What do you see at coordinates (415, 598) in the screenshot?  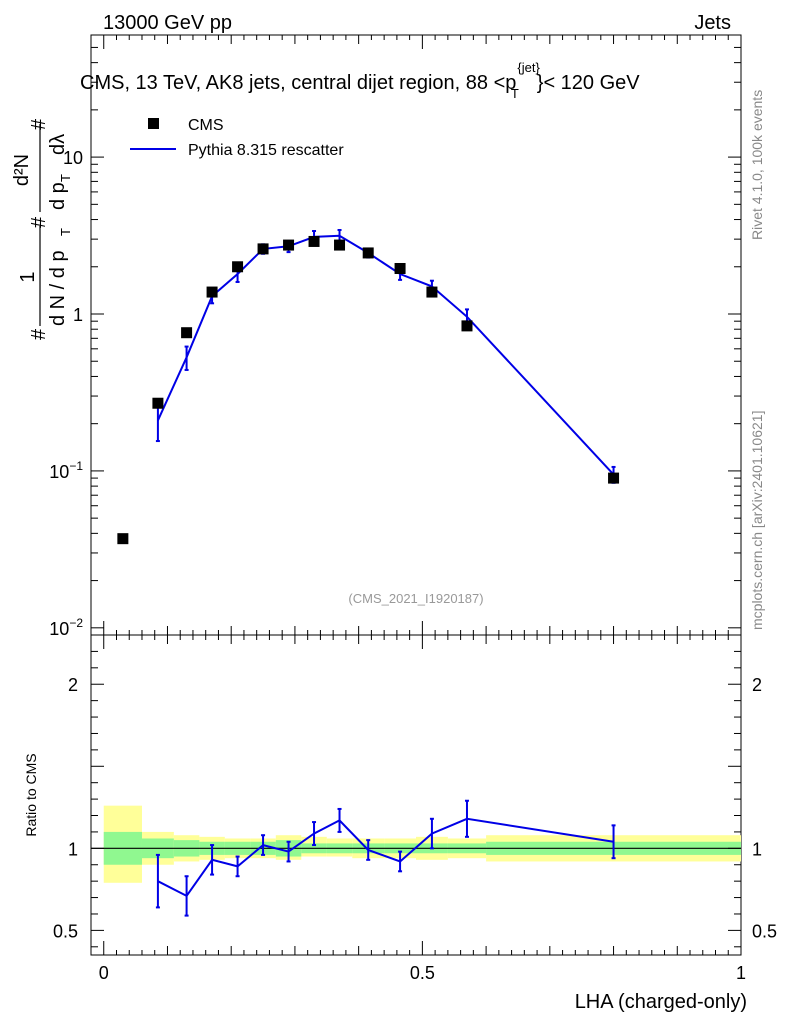 I see `analysis-watermark: (CMS_2021_I1920187)` at bounding box center [415, 598].